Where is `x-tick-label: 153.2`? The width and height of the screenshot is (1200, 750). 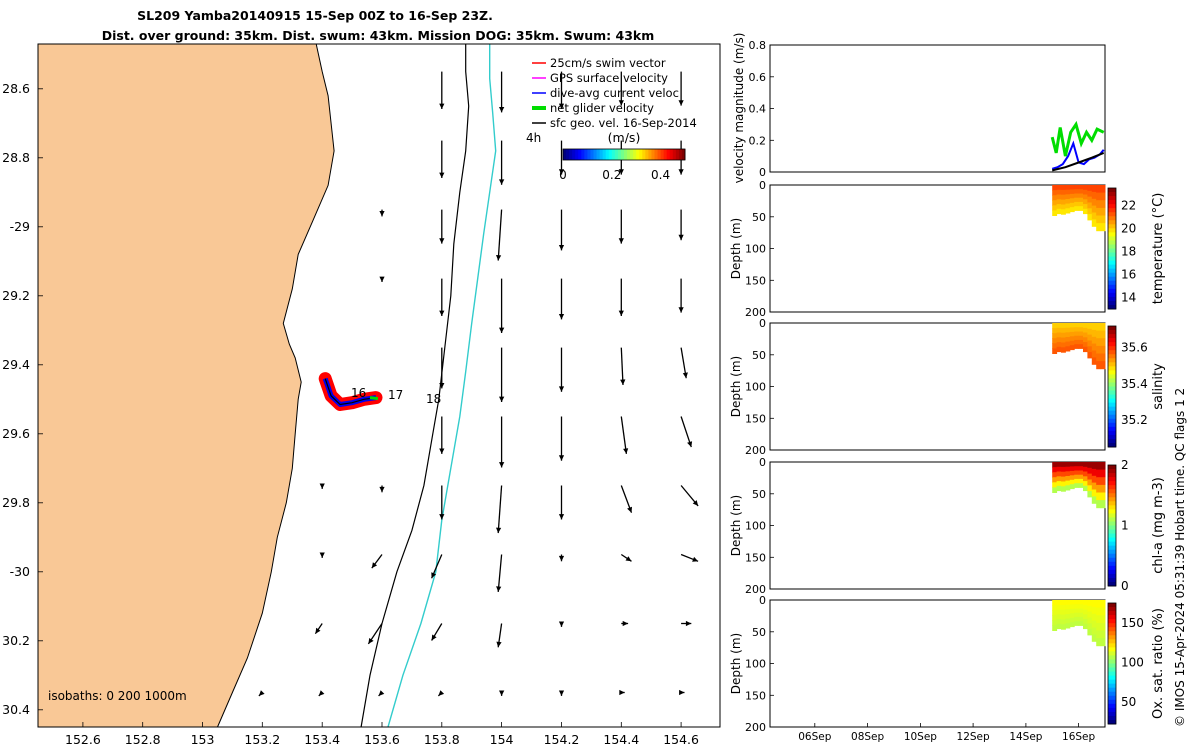
x-tick-label: 153.2 is located at coordinates (262, 739).